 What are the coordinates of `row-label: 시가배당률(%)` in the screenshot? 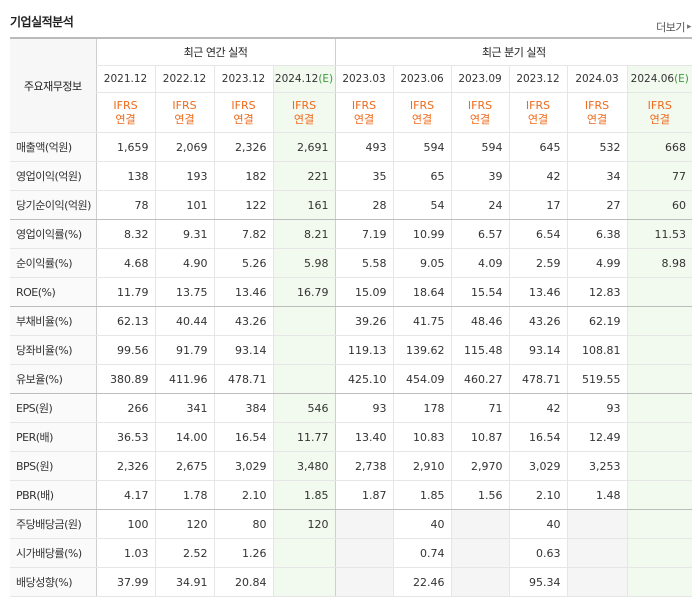 It's located at (53, 553).